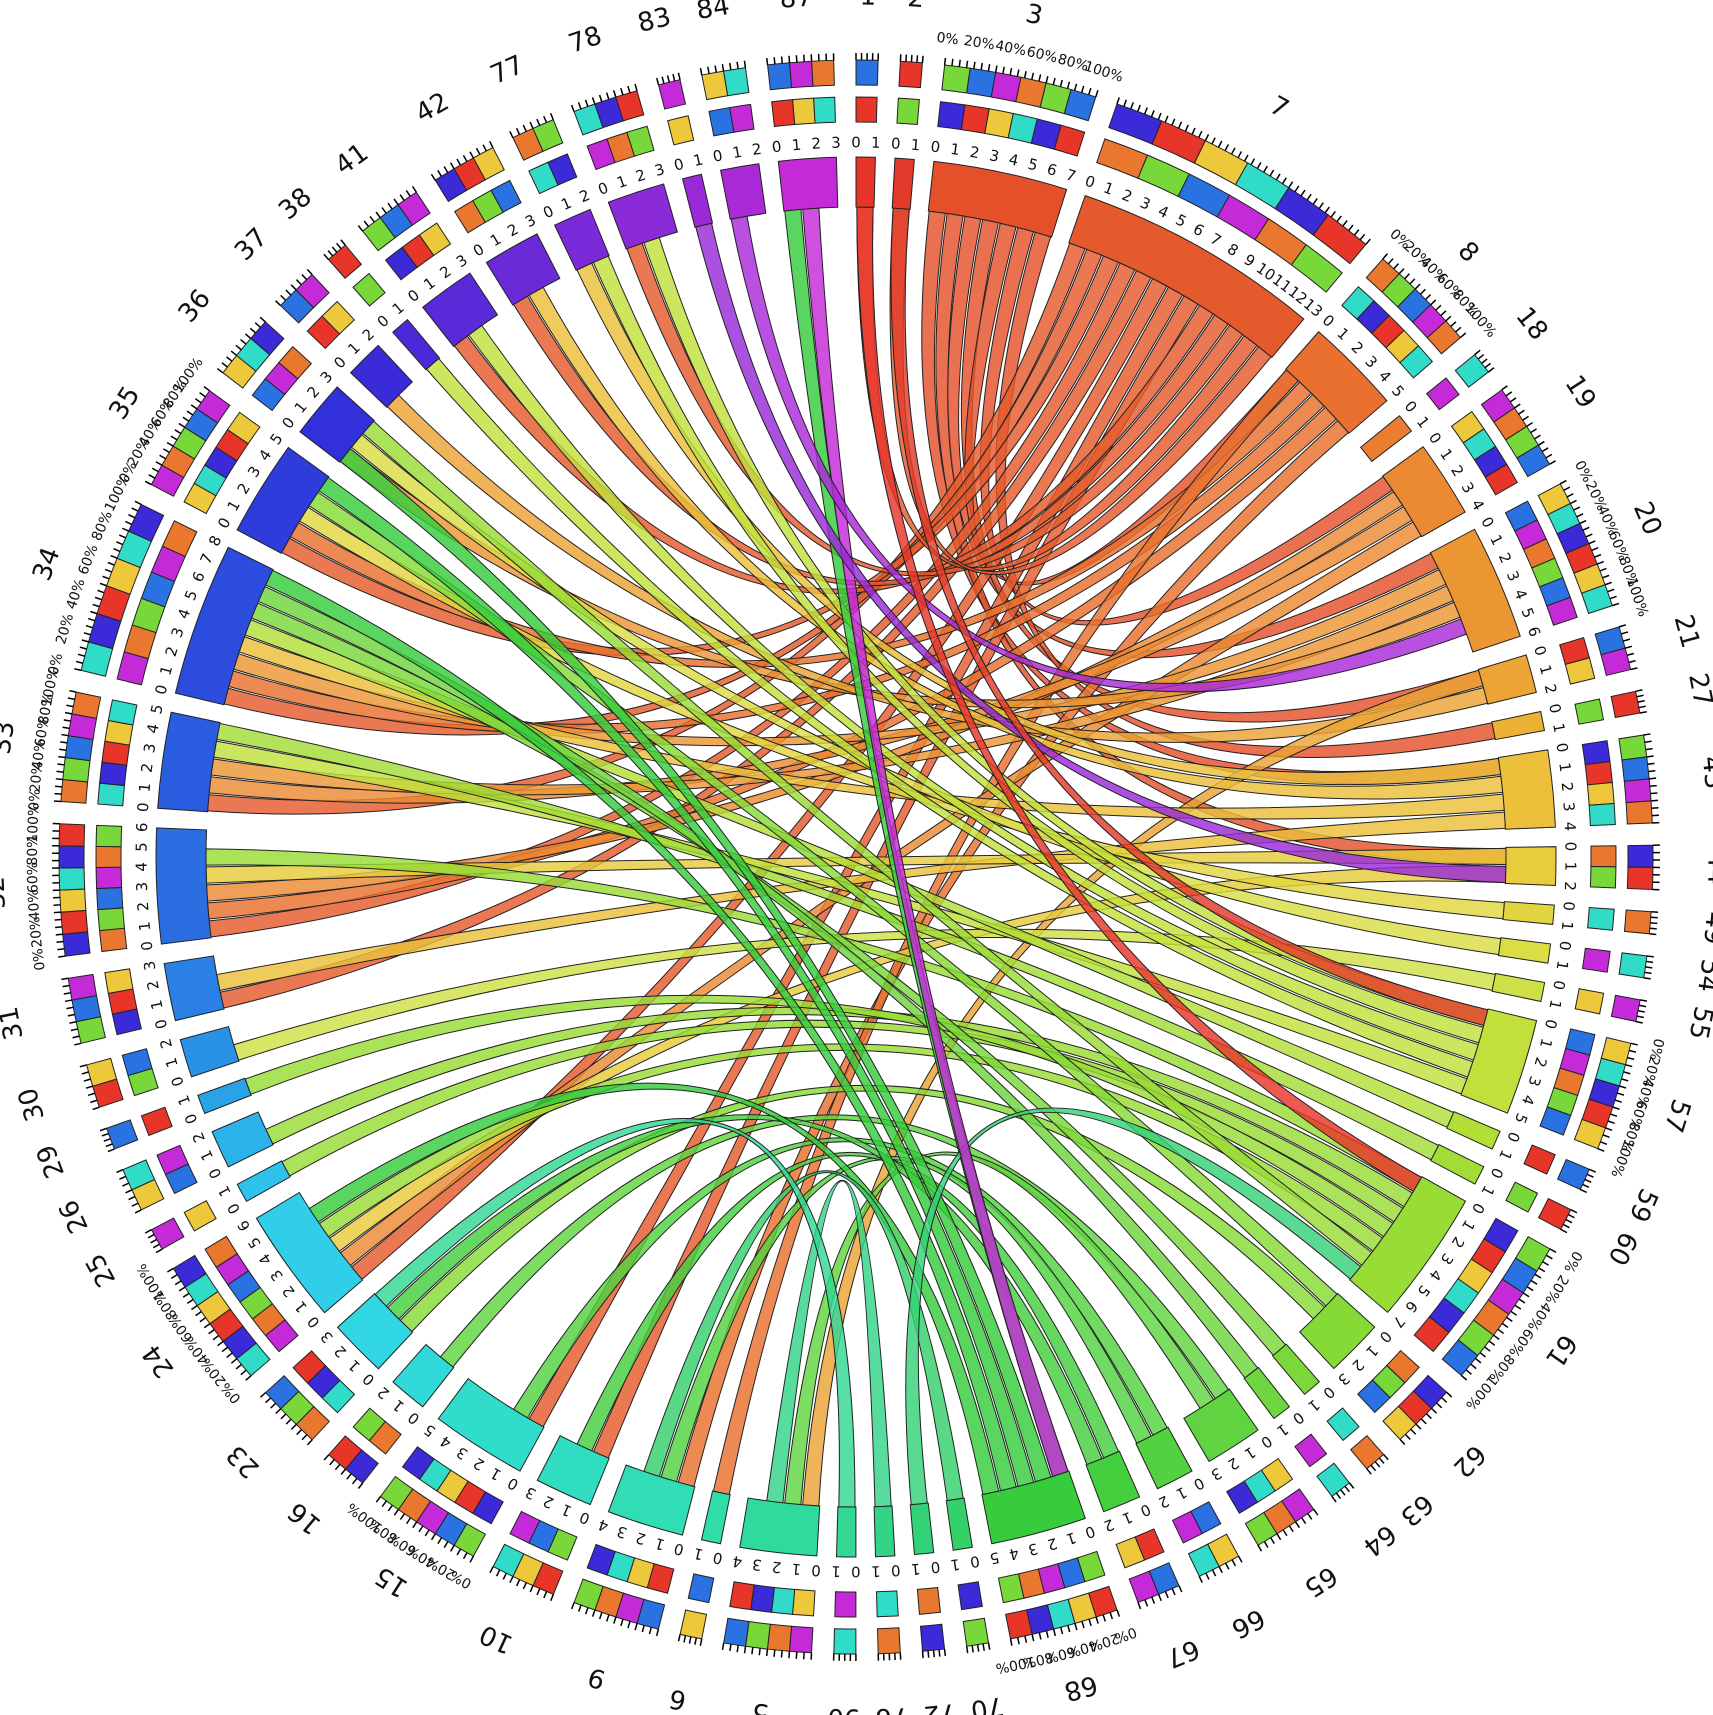 This screenshot has height=1715, width=1713. Describe the element at coordinates (1423, 422) in the screenshot. I see `tick-label-18-1: 1` at that location.